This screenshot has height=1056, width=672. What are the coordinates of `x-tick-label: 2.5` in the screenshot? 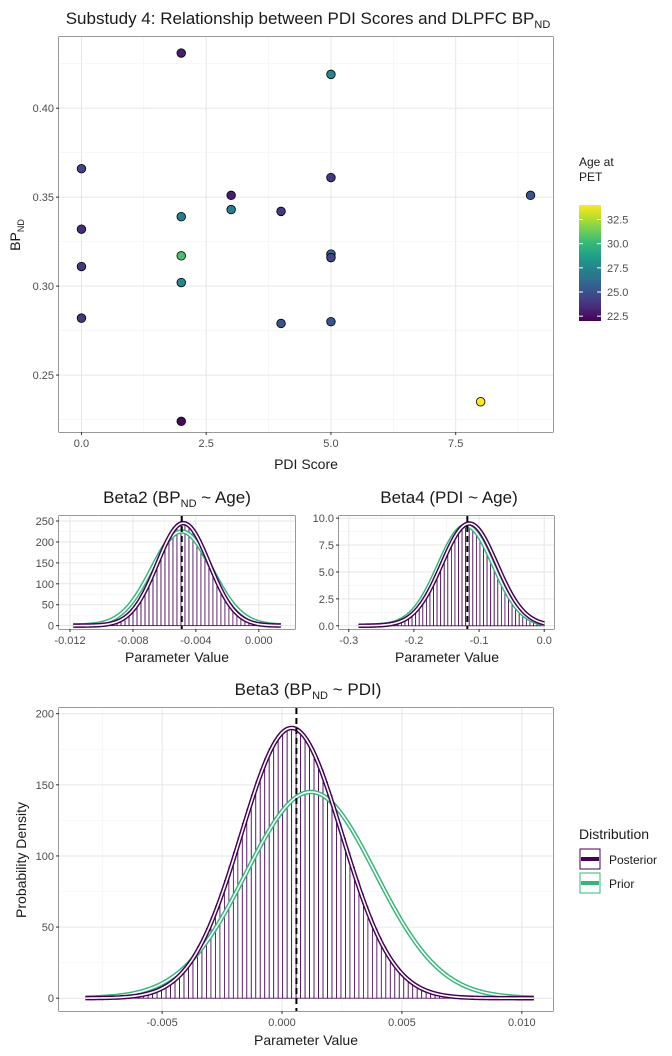 It's located at (206, 444).